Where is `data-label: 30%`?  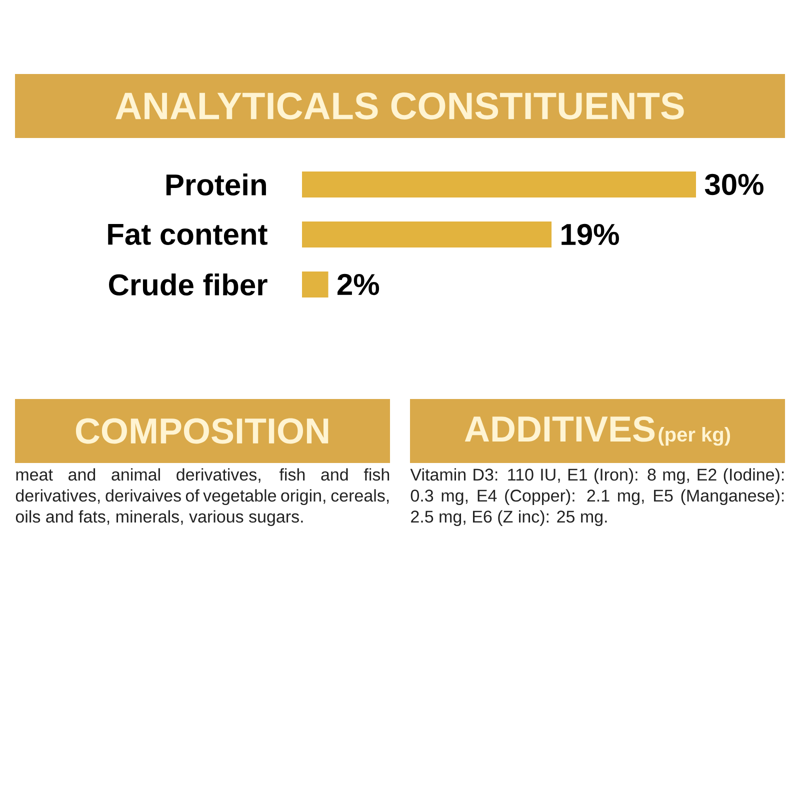
data-label: 30% is located at coordinates (734, 185).